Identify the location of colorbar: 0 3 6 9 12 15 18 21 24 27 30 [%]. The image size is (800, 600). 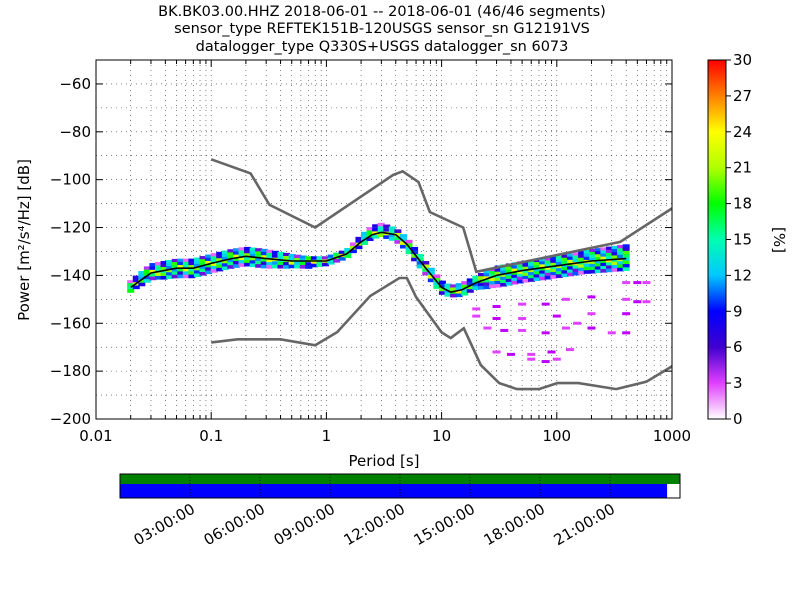
(747, 239).